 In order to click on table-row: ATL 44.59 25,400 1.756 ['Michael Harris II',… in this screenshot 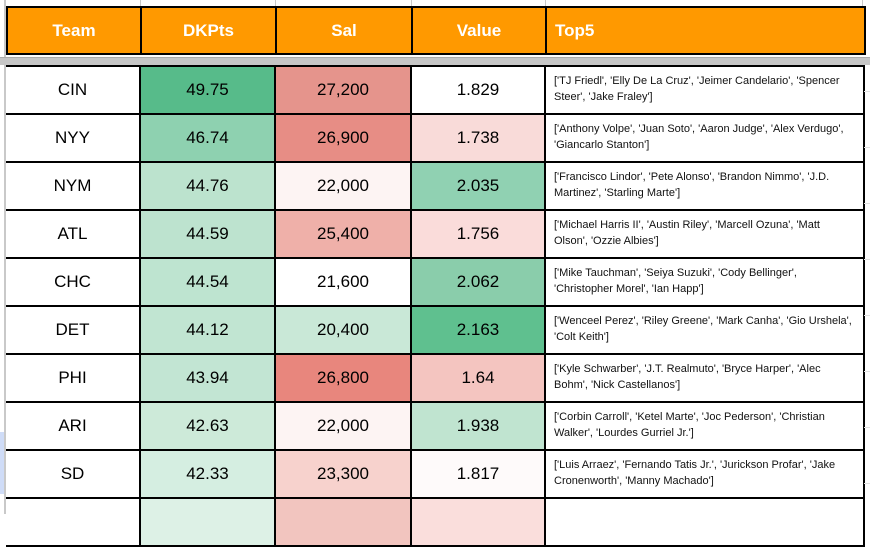, I will do `click(435, 234)`.